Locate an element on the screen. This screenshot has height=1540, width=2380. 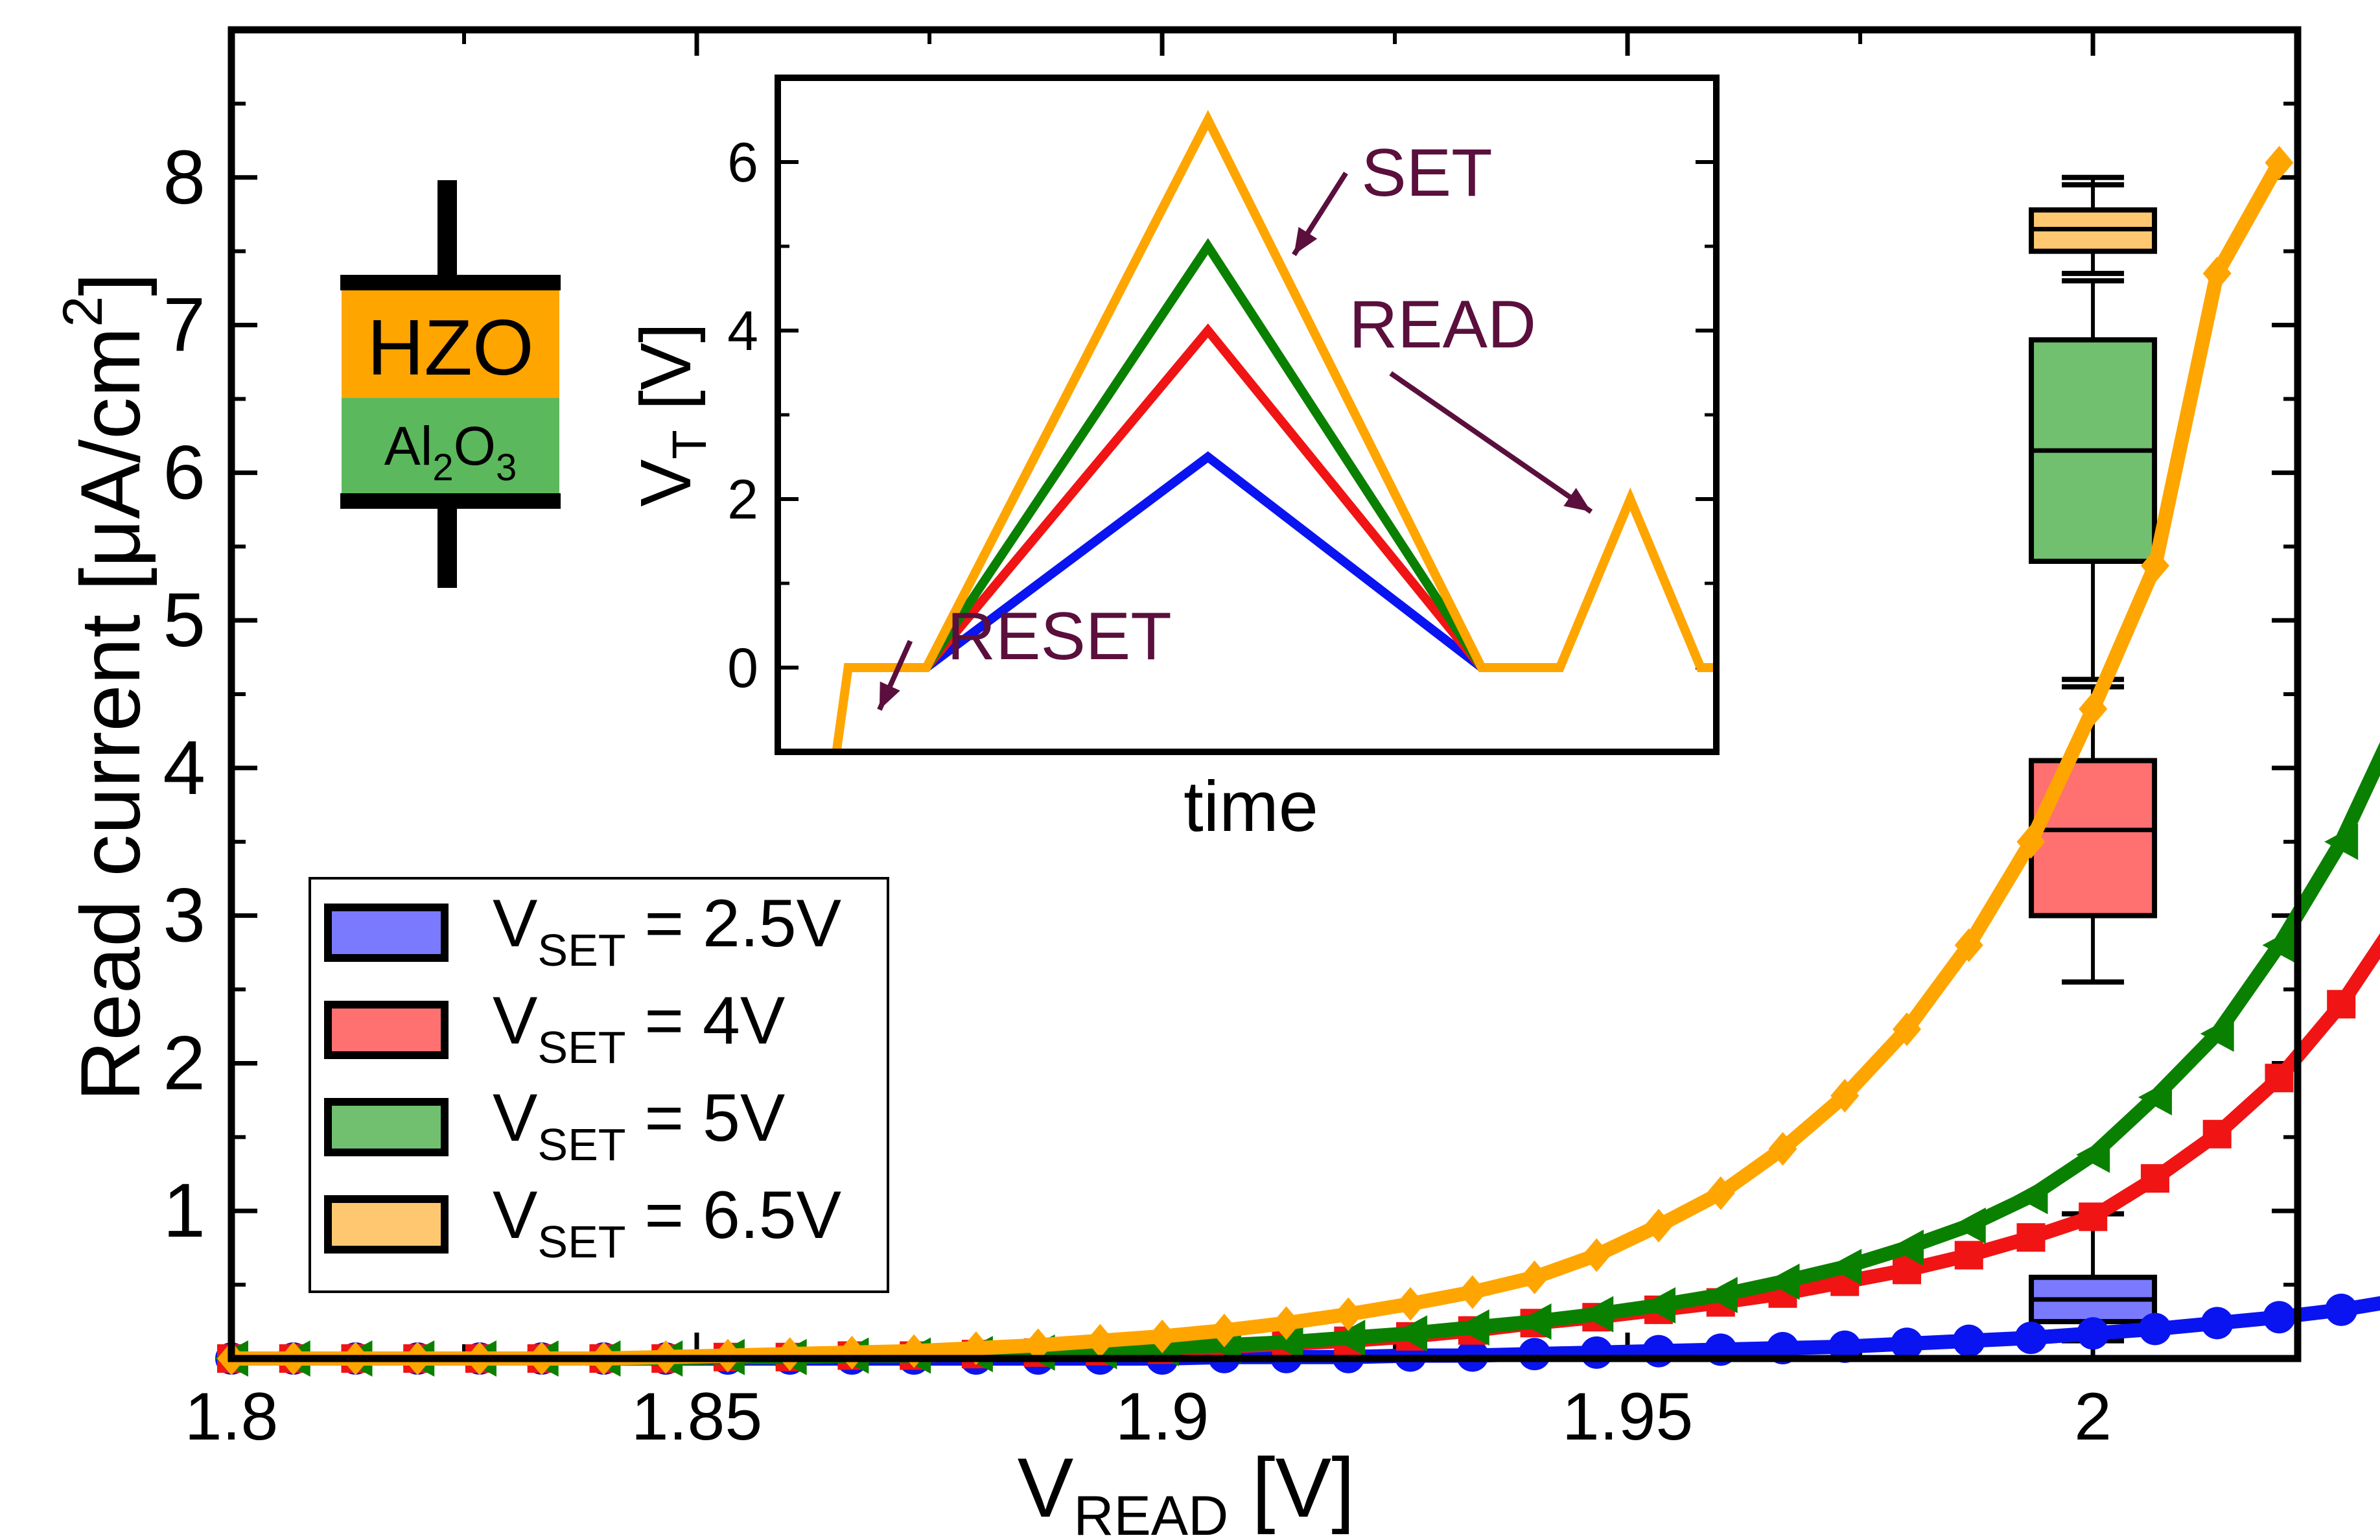
legend-label: VSET = 5V is located at coordinates (639, 1125).